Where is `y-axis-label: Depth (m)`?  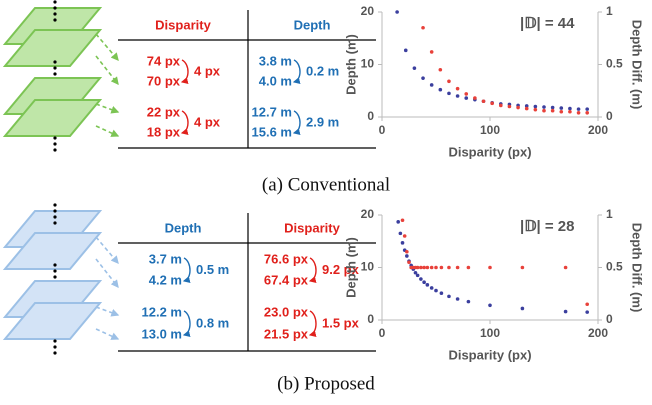
y-axis-label: Depth (m) is located at coordinates (350, 267).